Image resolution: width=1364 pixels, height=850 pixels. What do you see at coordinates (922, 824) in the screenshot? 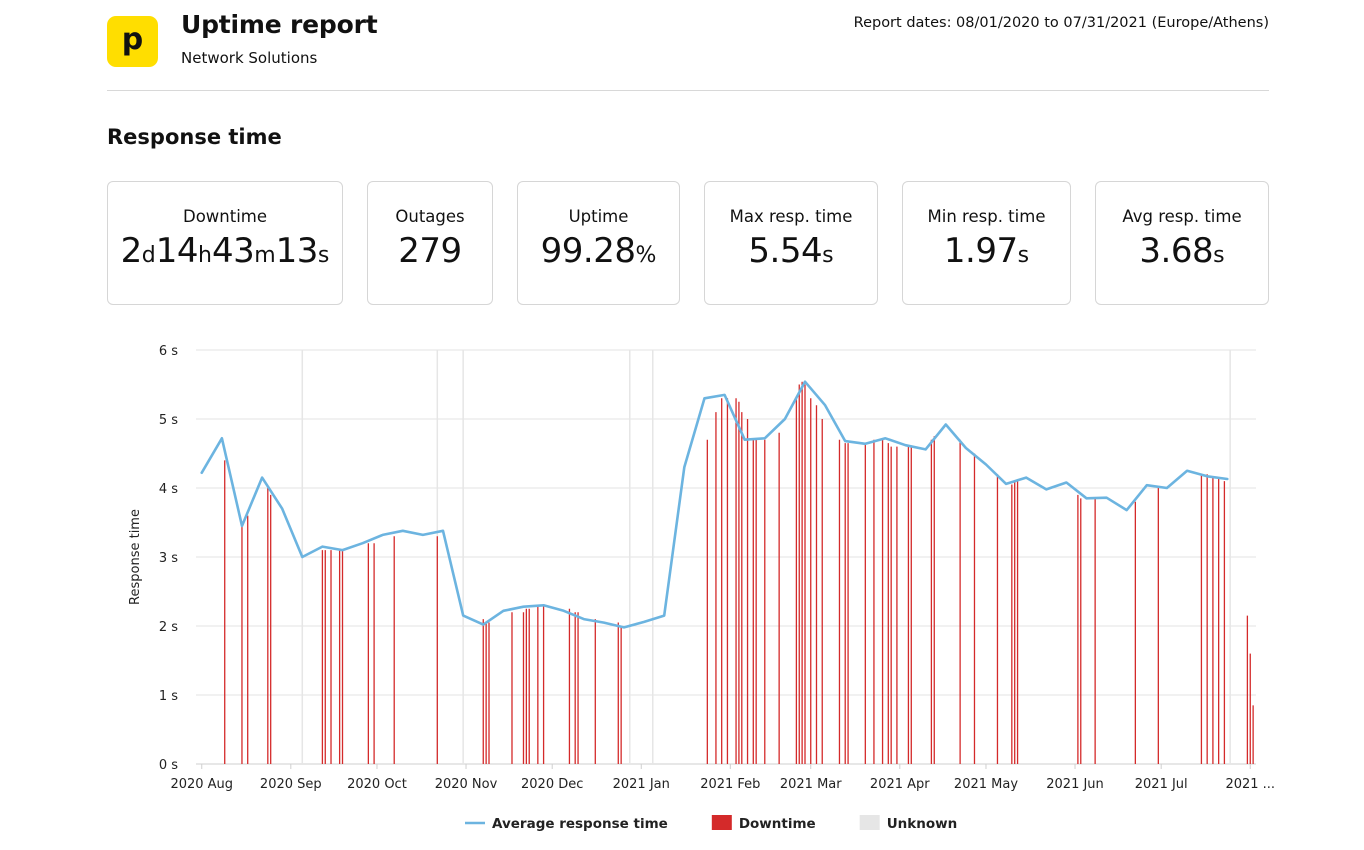
I see `legend-label-unknown: Unknown` at bounding box center [922, 824].